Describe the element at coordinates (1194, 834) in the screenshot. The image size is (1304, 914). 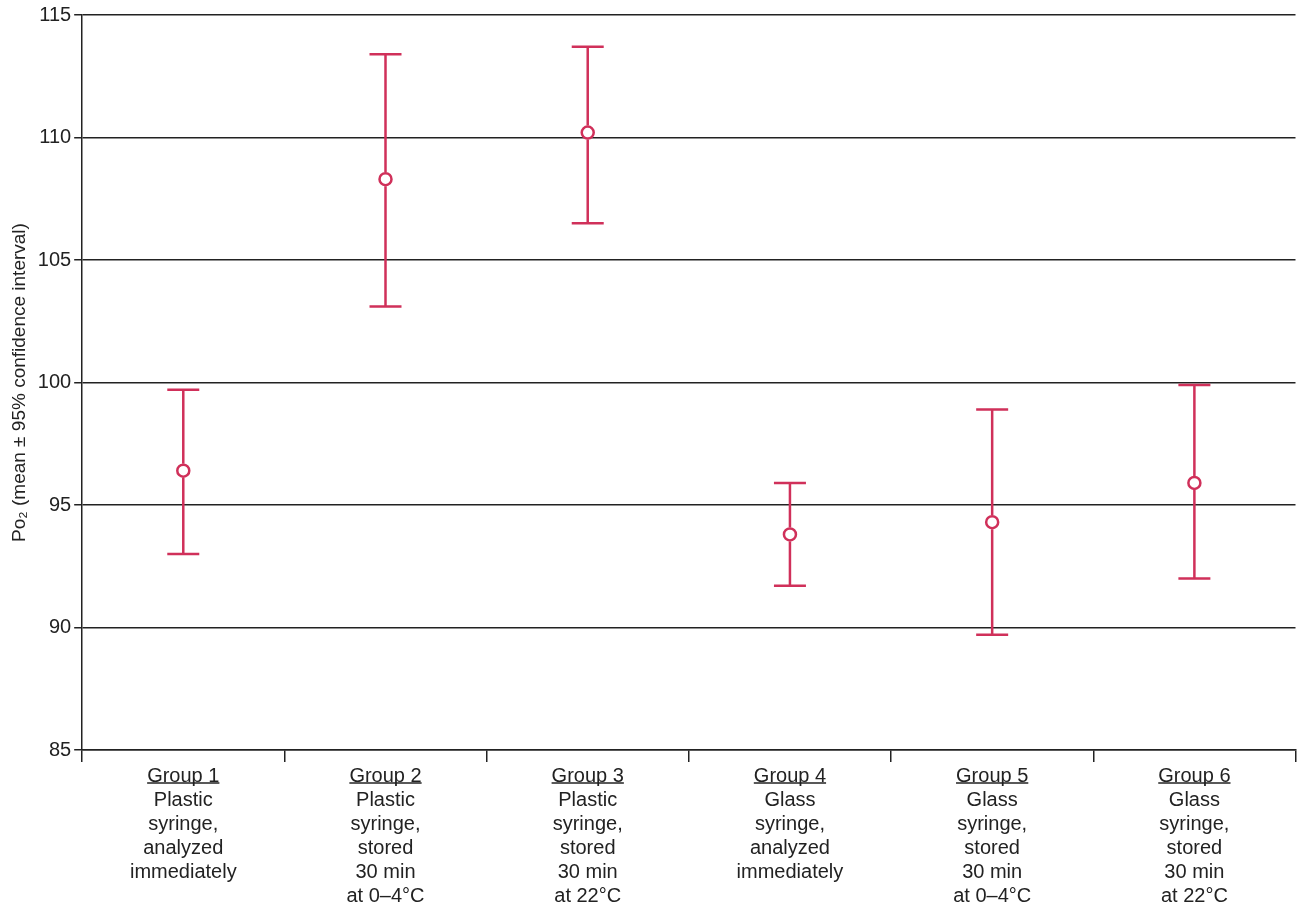
I see `x-tick-label: Group 6 Glass syringe, stored 30 min at 22°C` at that location.